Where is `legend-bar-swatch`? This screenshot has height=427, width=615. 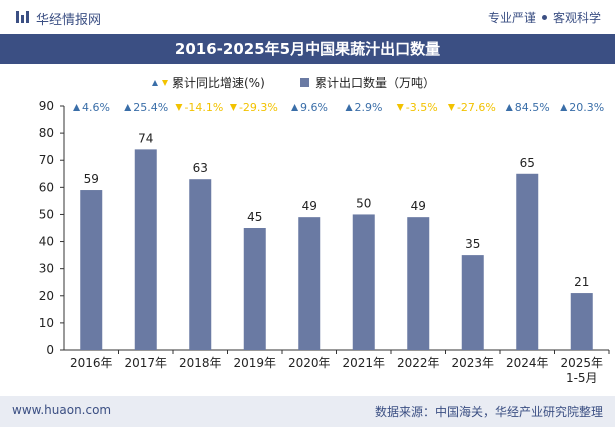
legend-bar-swatch is located at coordinates (304, 82).